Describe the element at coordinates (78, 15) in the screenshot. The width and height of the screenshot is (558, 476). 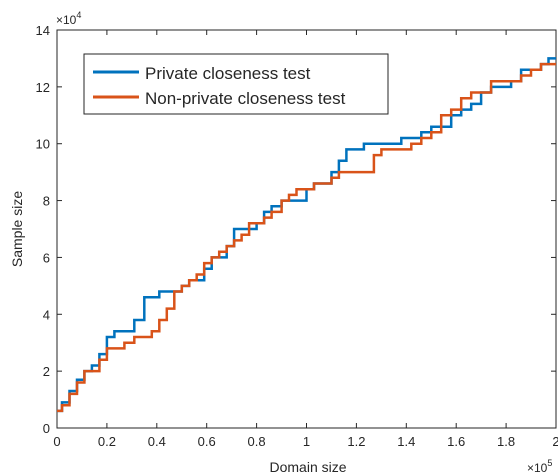
I see `y-multiplier-exponent: 4` at that location.